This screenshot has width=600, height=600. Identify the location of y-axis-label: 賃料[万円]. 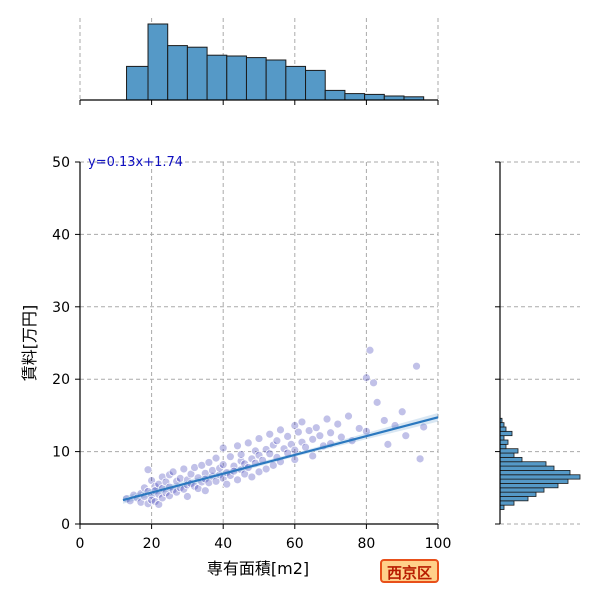
(29, 343).